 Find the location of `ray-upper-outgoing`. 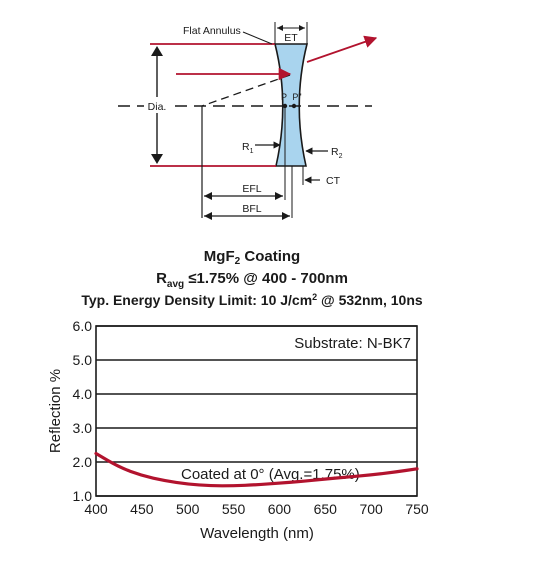

ray-upper-outgoing is located at coordinates (342, 49).